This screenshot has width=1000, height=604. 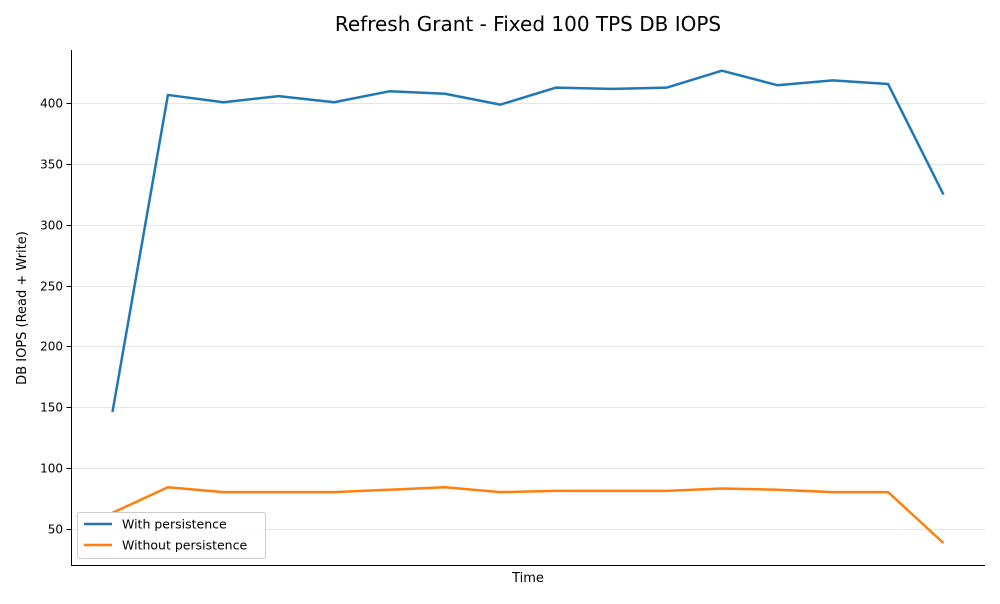 I want to click on legend-frame, so click(x=171, y=535).